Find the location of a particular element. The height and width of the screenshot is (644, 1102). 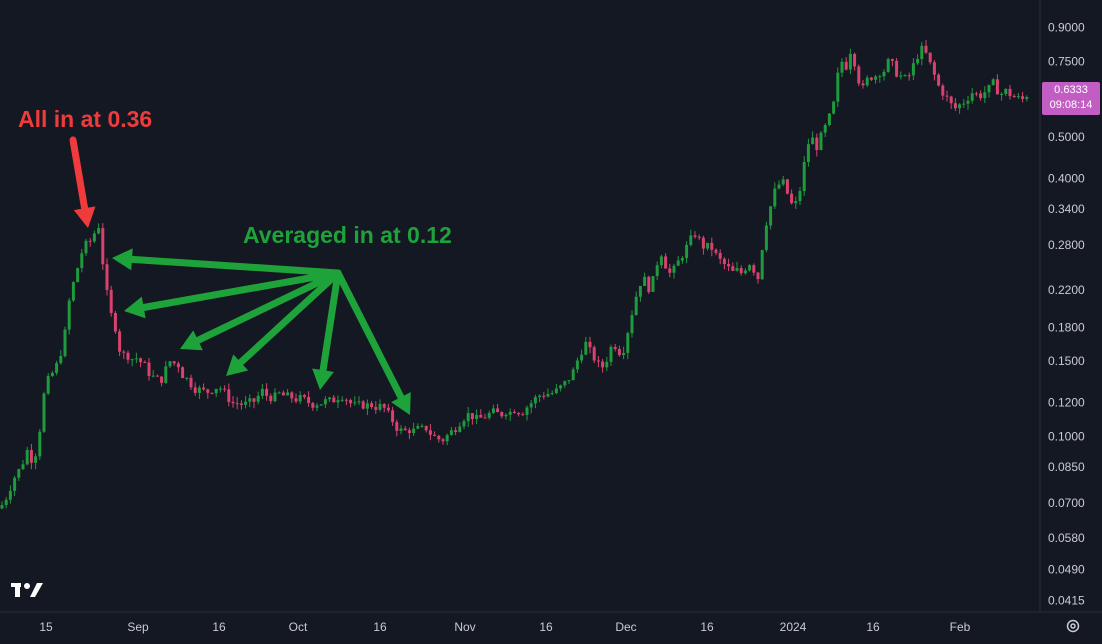

annotation-arrows is located at coordinates (240, 275).